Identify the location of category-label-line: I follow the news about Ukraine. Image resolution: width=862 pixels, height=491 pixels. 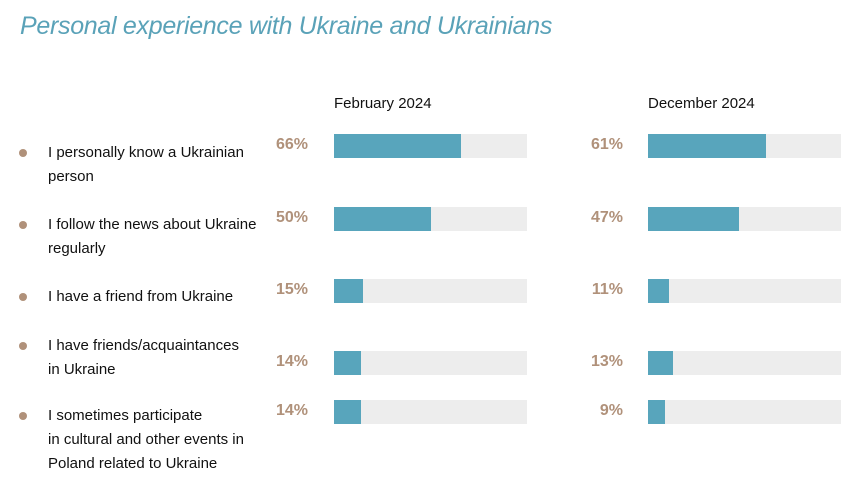
(152, 224).